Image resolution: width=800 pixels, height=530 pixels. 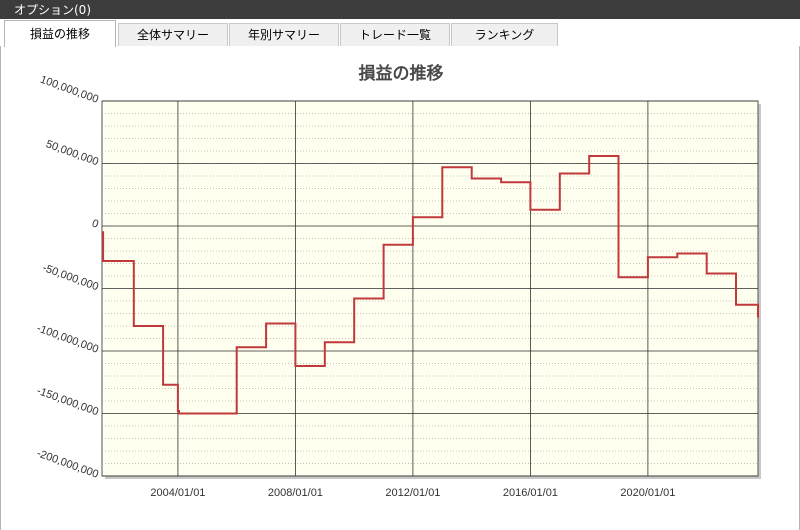 I want to click on tab-bar: 損益の推移 全体サマリー 年別サマリー トレード一覧 ランキング, so click(x=400, y=33).